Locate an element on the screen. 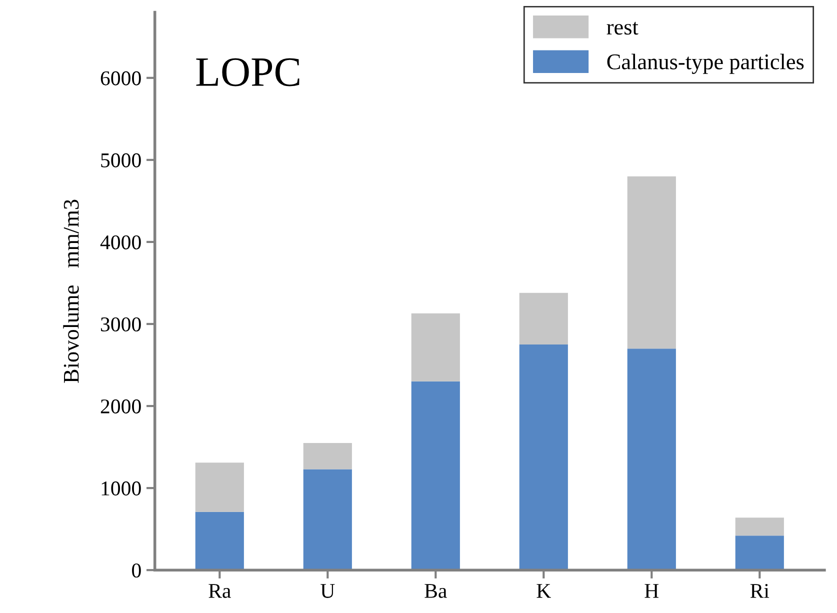 Image resolution: width=837 pixels, height=613 pixels. text: LOPC is located at coordinates (248, 72).